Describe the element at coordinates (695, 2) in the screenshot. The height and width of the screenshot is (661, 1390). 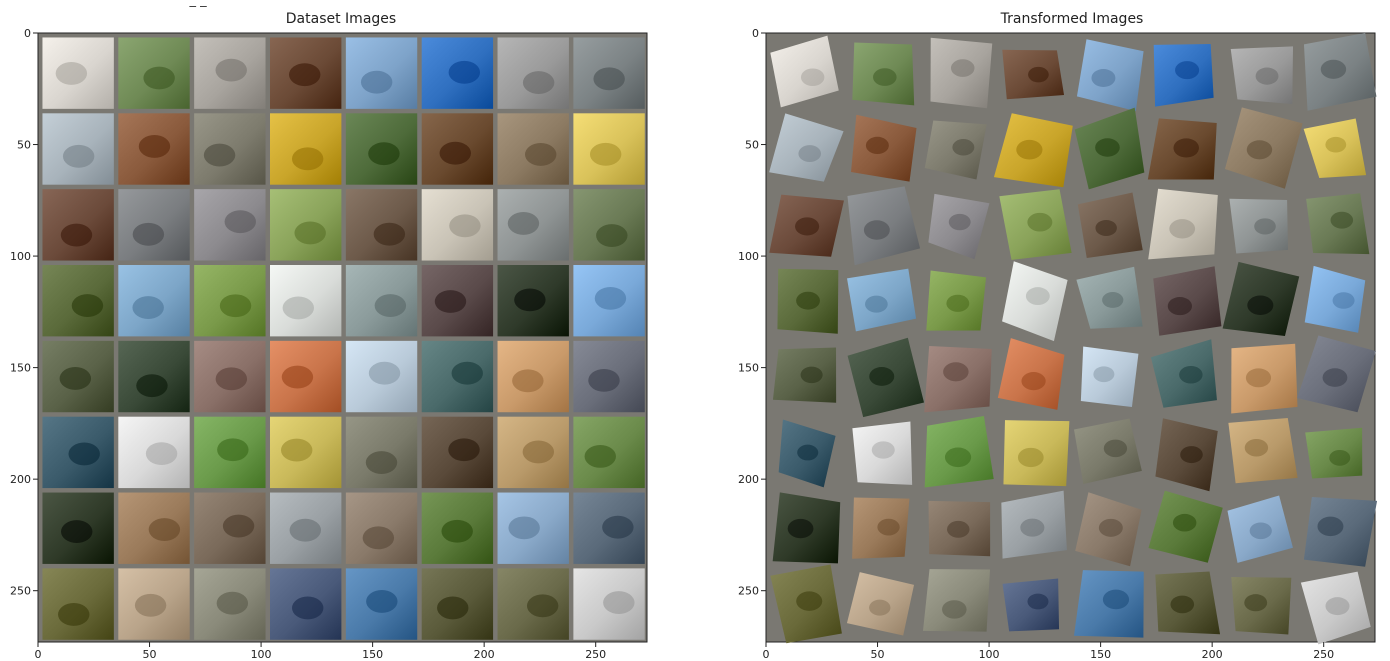
I see `clip-band` at that location.